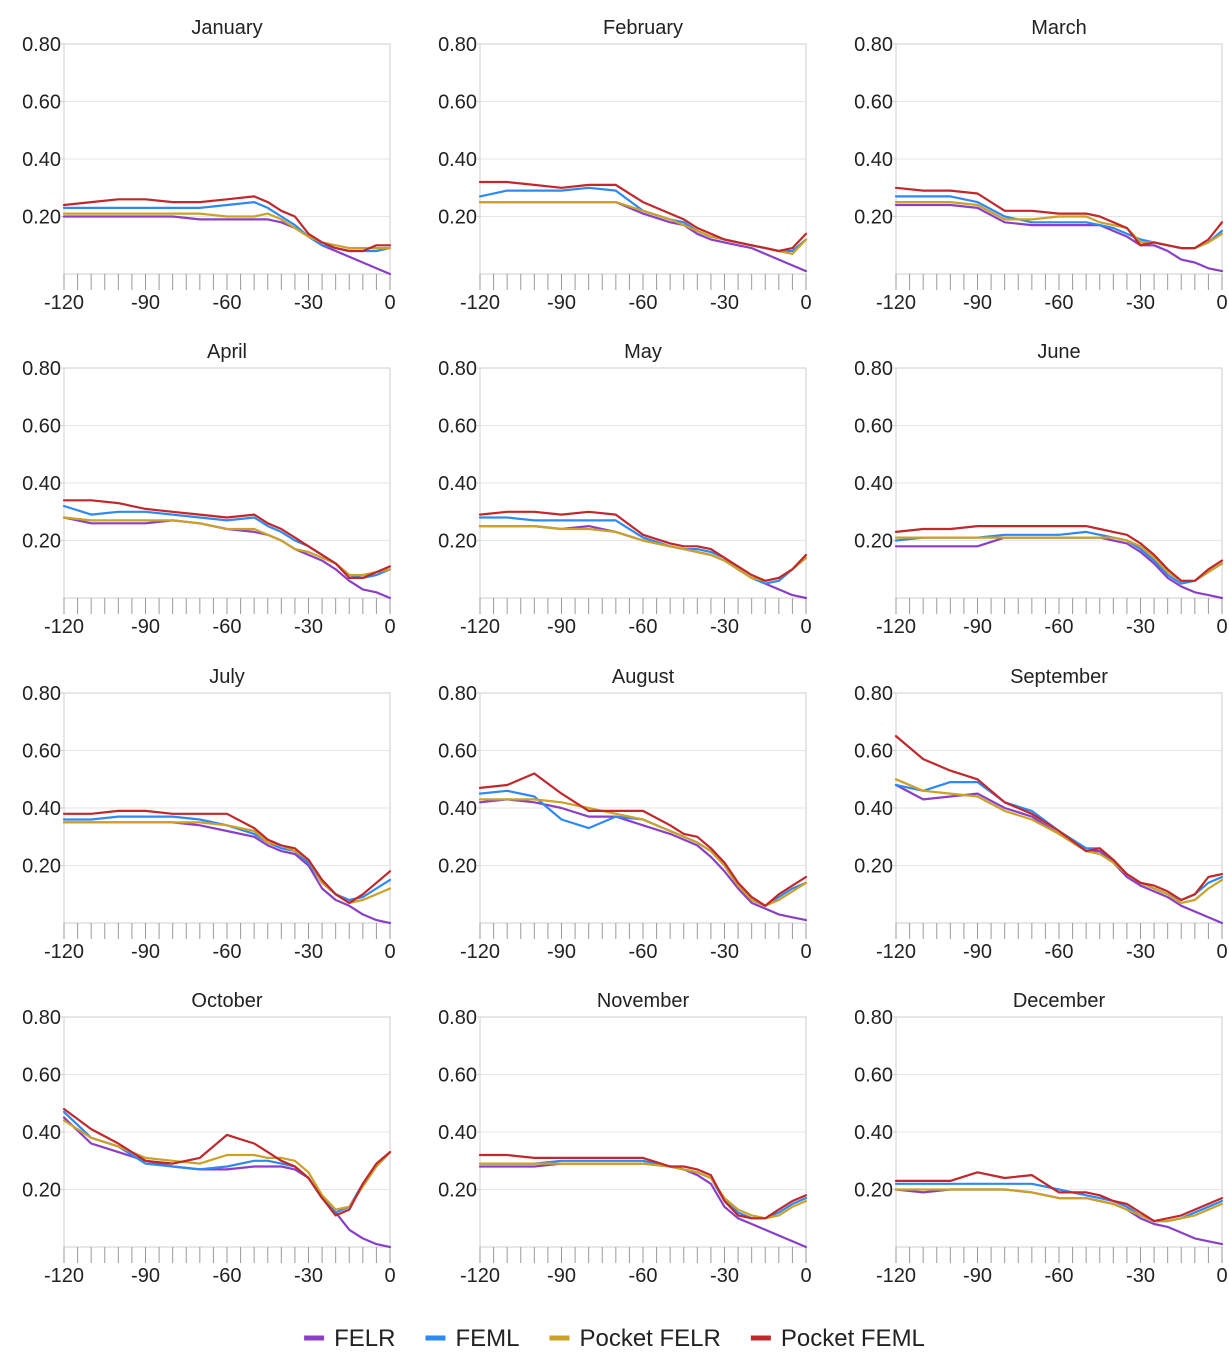 This screenshot has height=1356, width=1229. I want to click on panel-title: March, so click(1059, 28).